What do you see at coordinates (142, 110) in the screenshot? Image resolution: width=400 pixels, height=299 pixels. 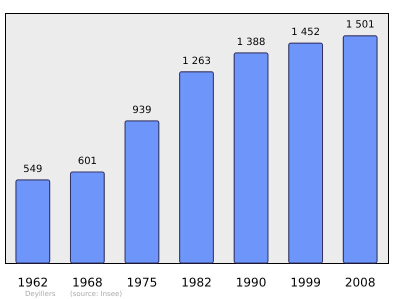 I see `data-label: 939` at bounding box center [142, 110].